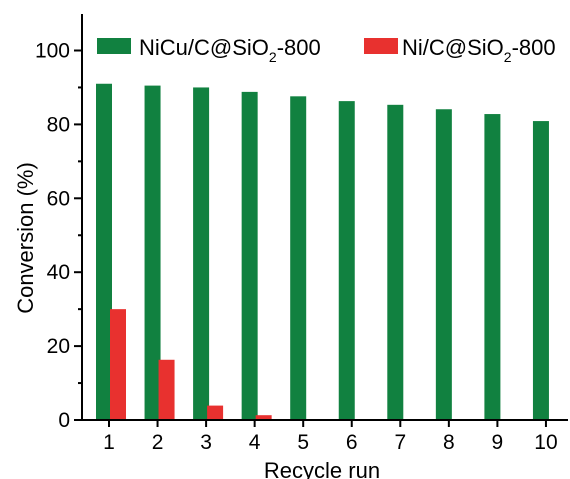  What do you see at coordinates (326, 50) in the screenshot?
I see `legend: NiCu/C@SiO2-800 Ni/C@SiO2-800` at bounding box center [326, 50].